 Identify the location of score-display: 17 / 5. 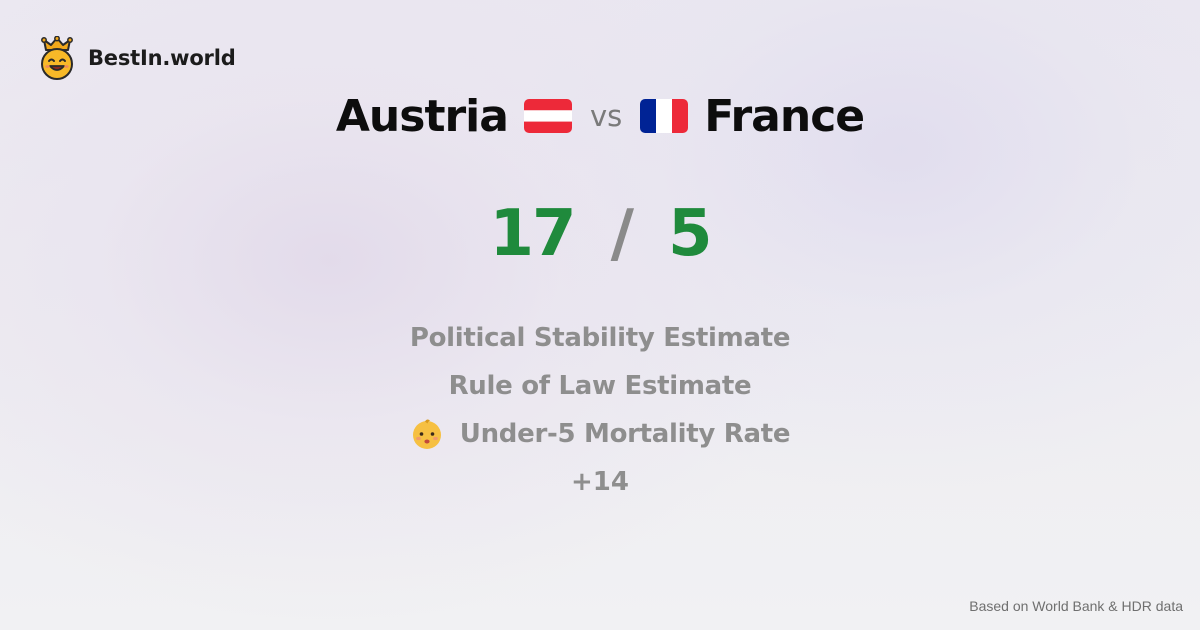
(600, 234).